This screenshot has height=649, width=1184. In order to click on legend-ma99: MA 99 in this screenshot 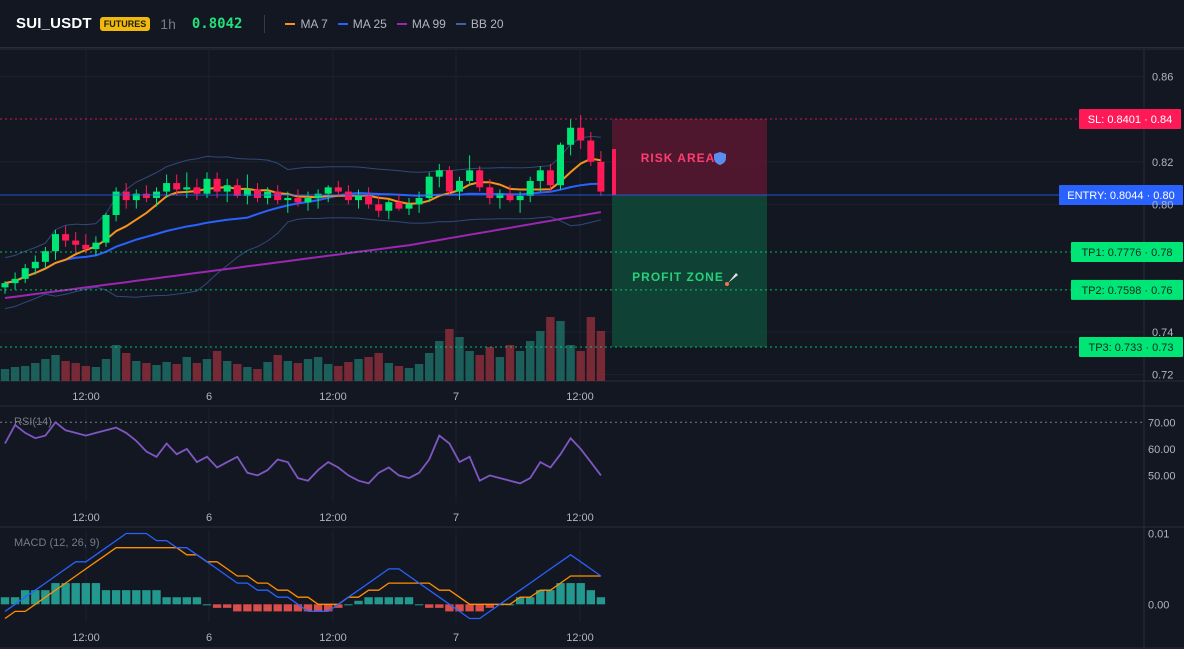, I will do `click(421, 23)`.